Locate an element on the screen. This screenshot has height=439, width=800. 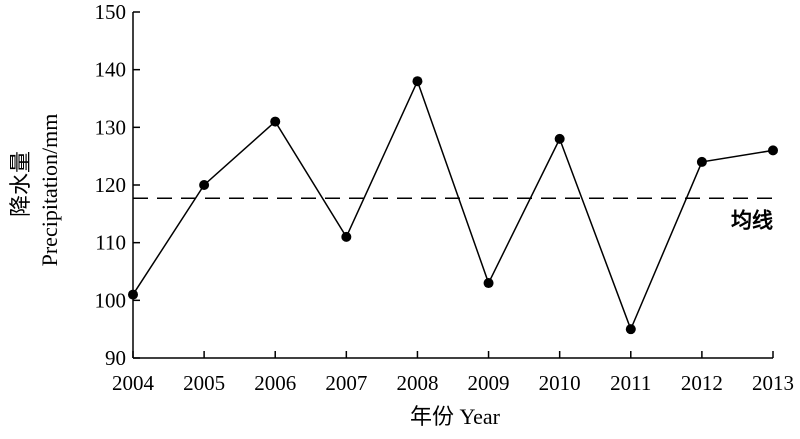
y-axis-title-en: Precipitation/mm is located at coordinates (49, 190).